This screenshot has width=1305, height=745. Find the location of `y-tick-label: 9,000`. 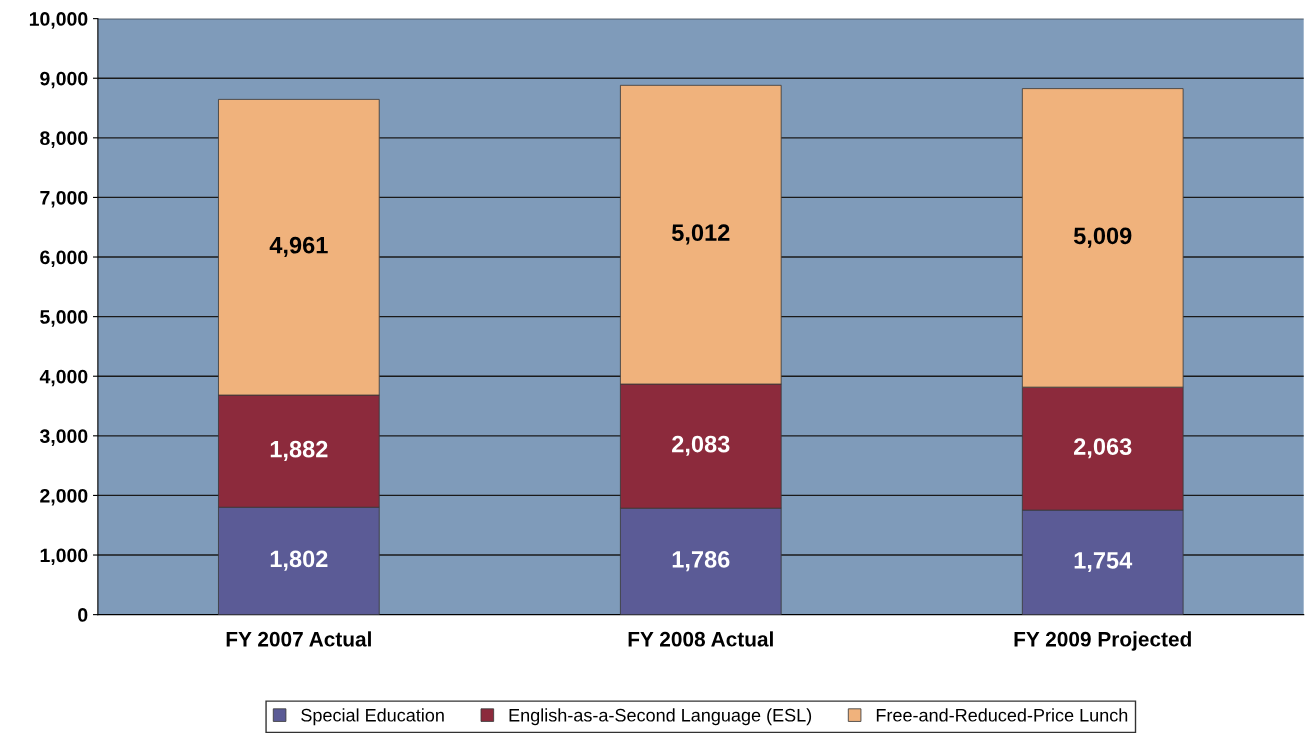

y-tick-label: 9,000 is located at coordinates (64, 80).